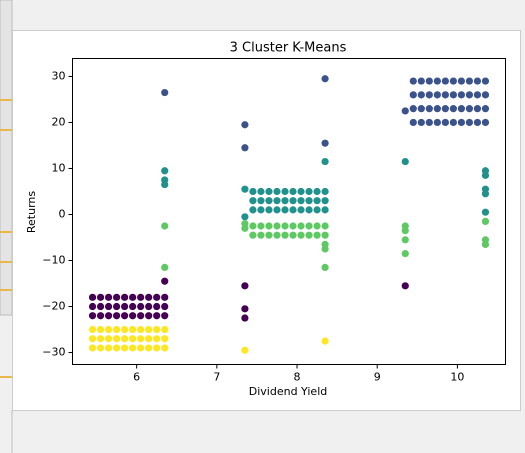  I want to click on y-tick-label: 0, so click(62, 213).